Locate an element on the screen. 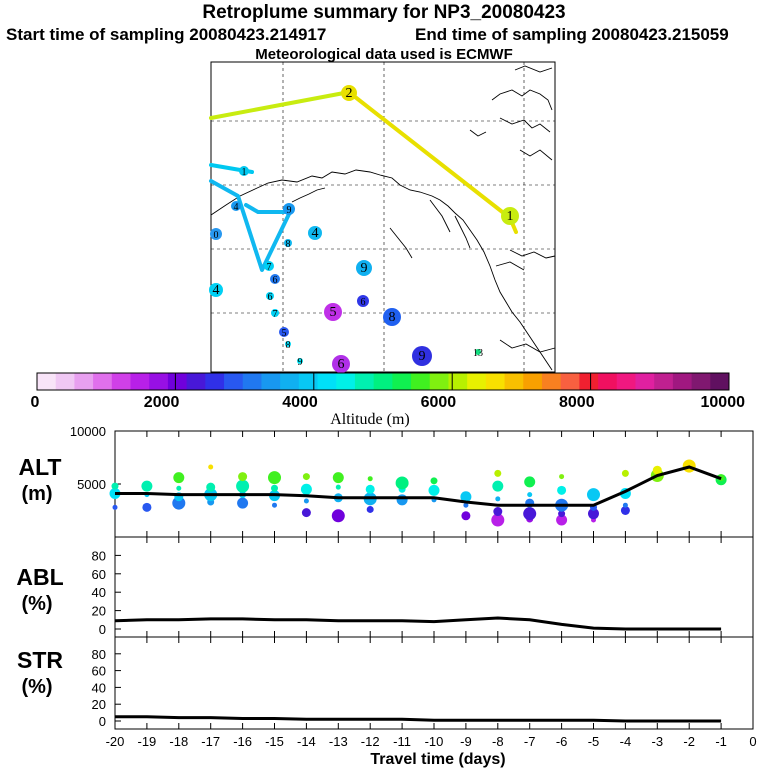  x-tick-label: -20 is located at coordinates (115, 741).